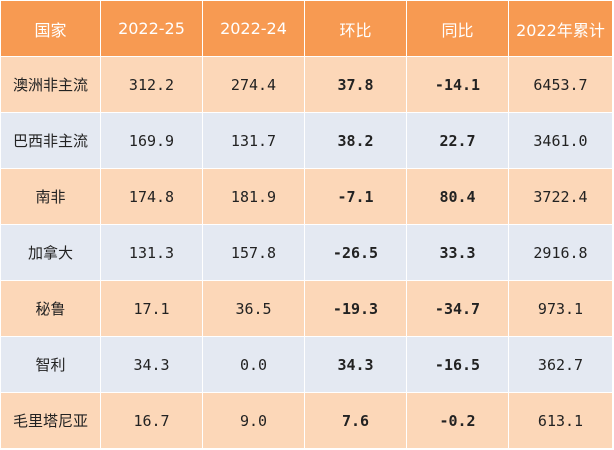 The image size is (614, 450). I want to click on cell-yoy: 22.7, so click(457, 140).